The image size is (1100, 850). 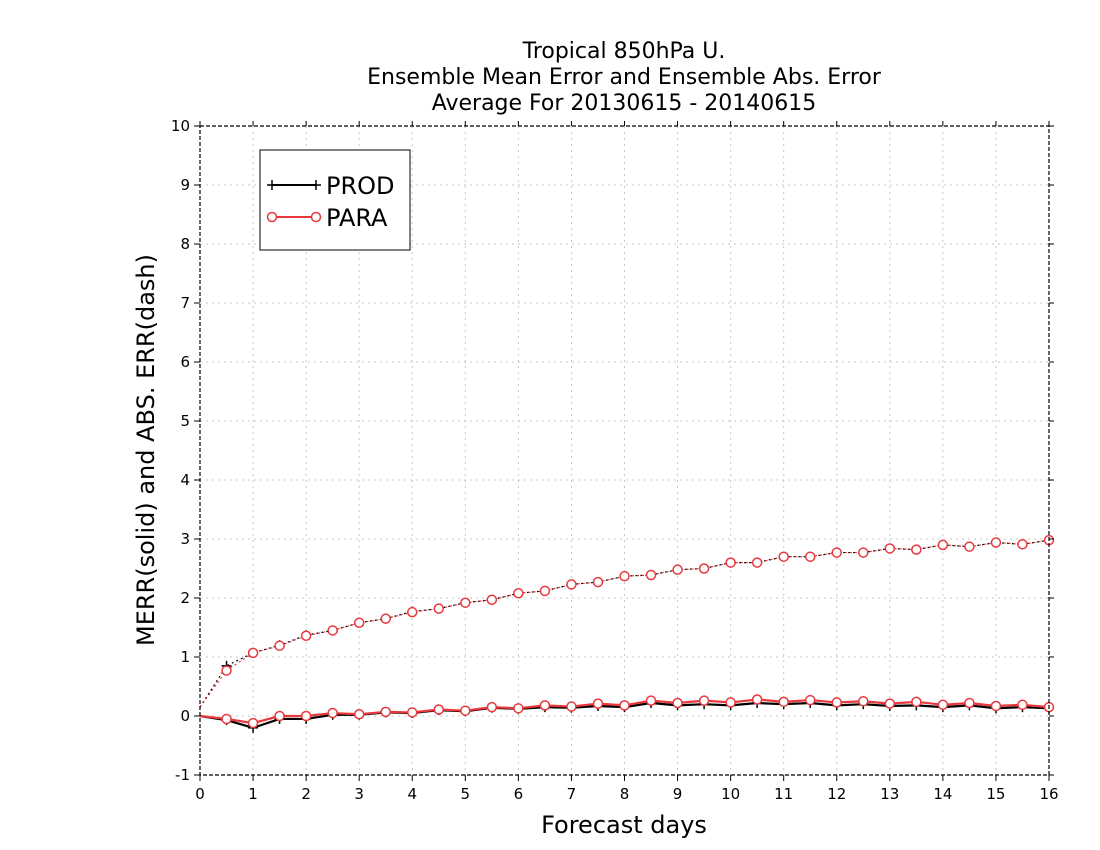 I want to click on y-tick-label: 6, so click(x=185, y=362).